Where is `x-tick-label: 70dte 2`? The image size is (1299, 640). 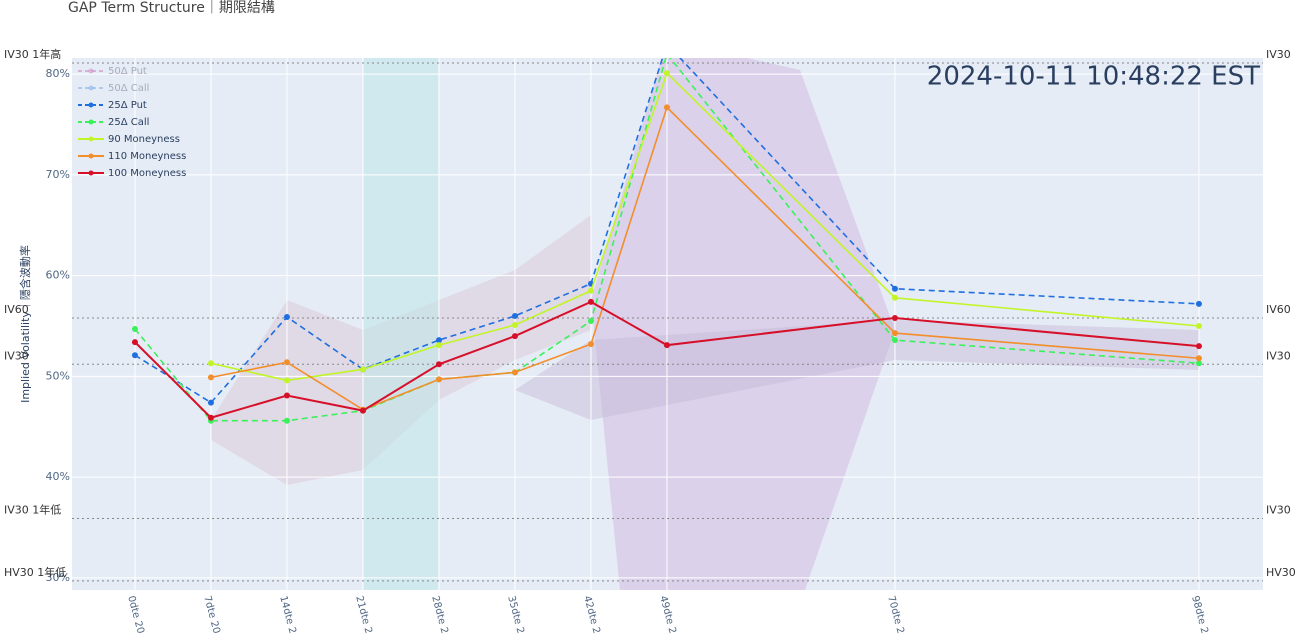
x-tick-label: 70dte 2 is located at coordinates (895, 615).